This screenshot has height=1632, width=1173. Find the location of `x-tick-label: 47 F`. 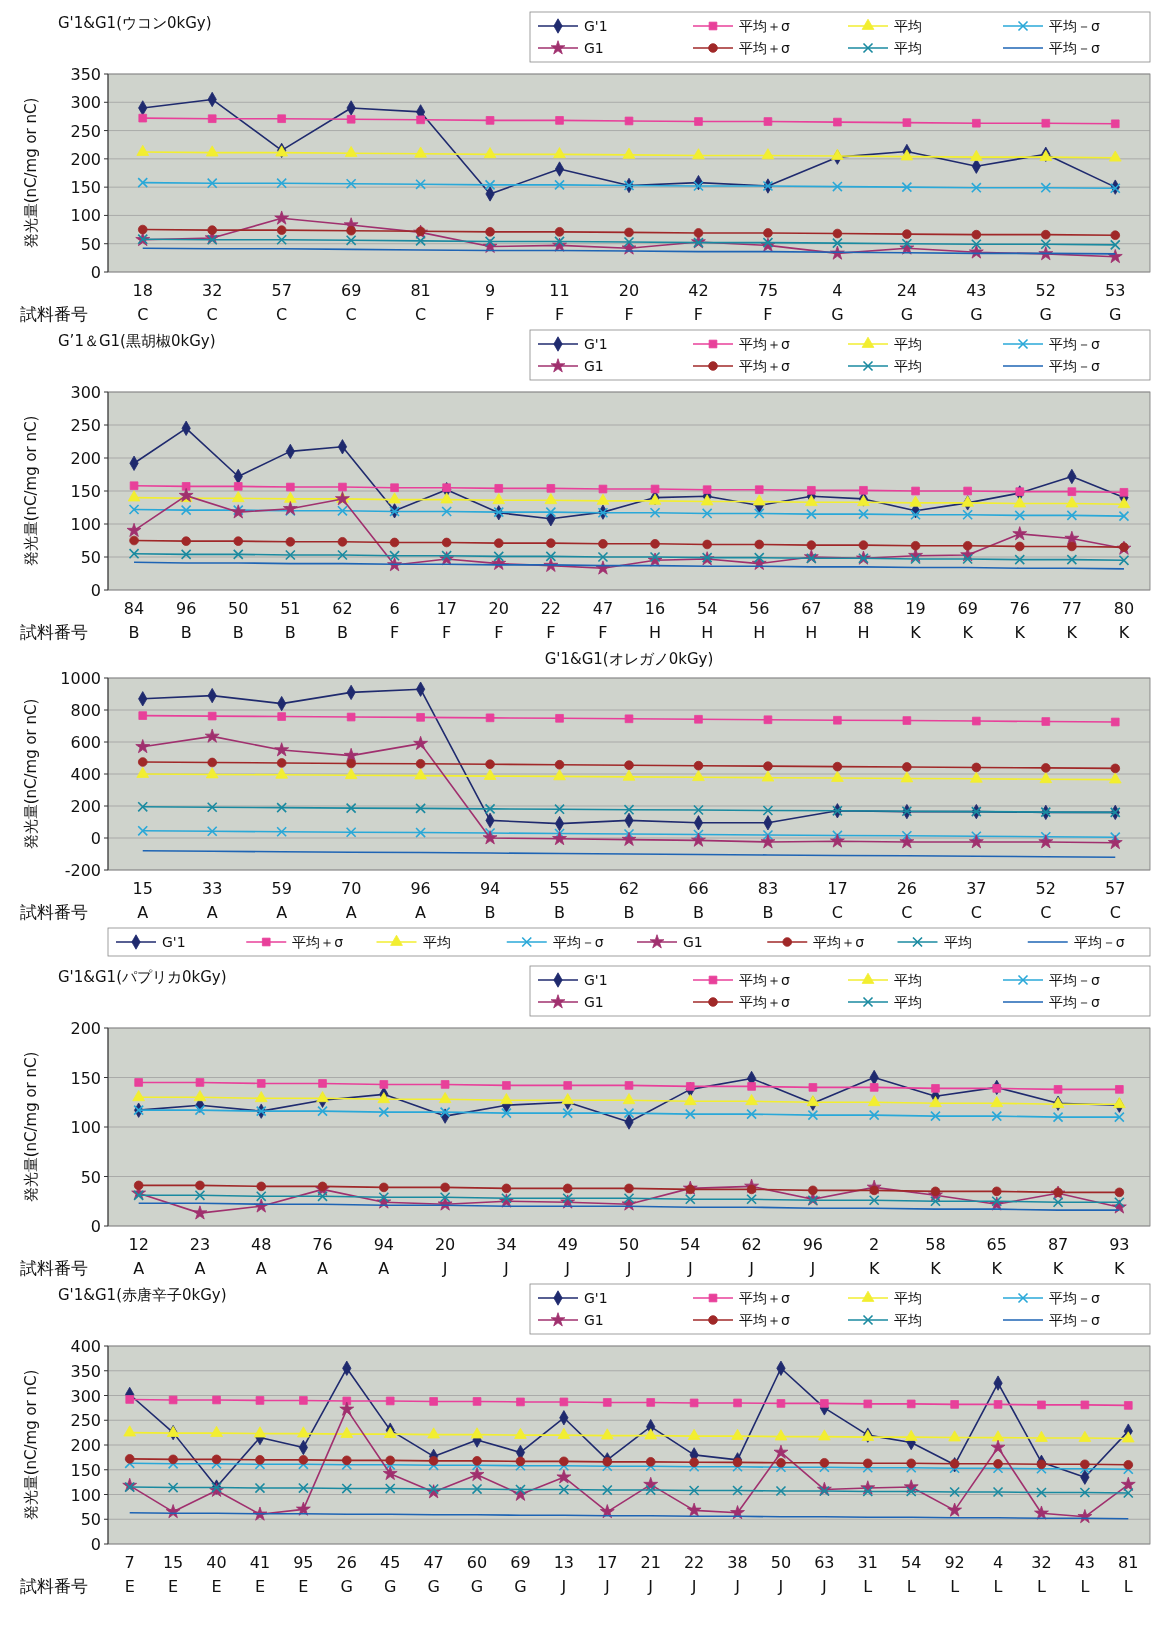

x-tick-label: 47 F is located at coordinates (603, 620).